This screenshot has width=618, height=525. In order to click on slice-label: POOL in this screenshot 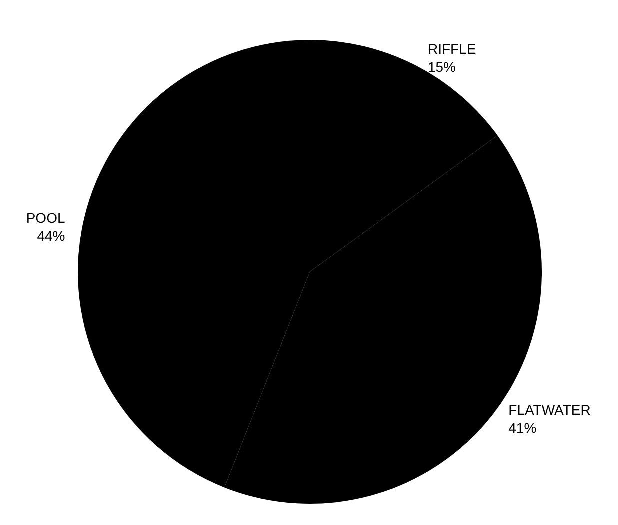, I will do `click(46, 218)`.